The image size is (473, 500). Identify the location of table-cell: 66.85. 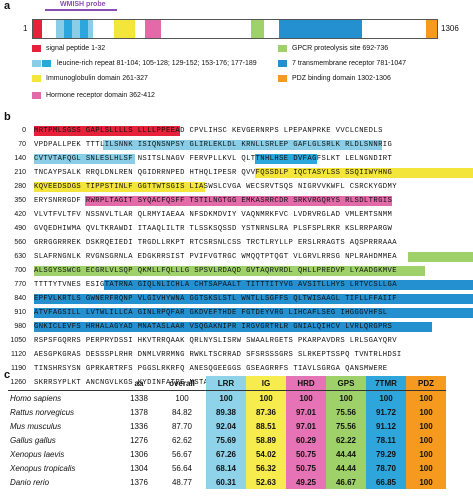
(386, 482).